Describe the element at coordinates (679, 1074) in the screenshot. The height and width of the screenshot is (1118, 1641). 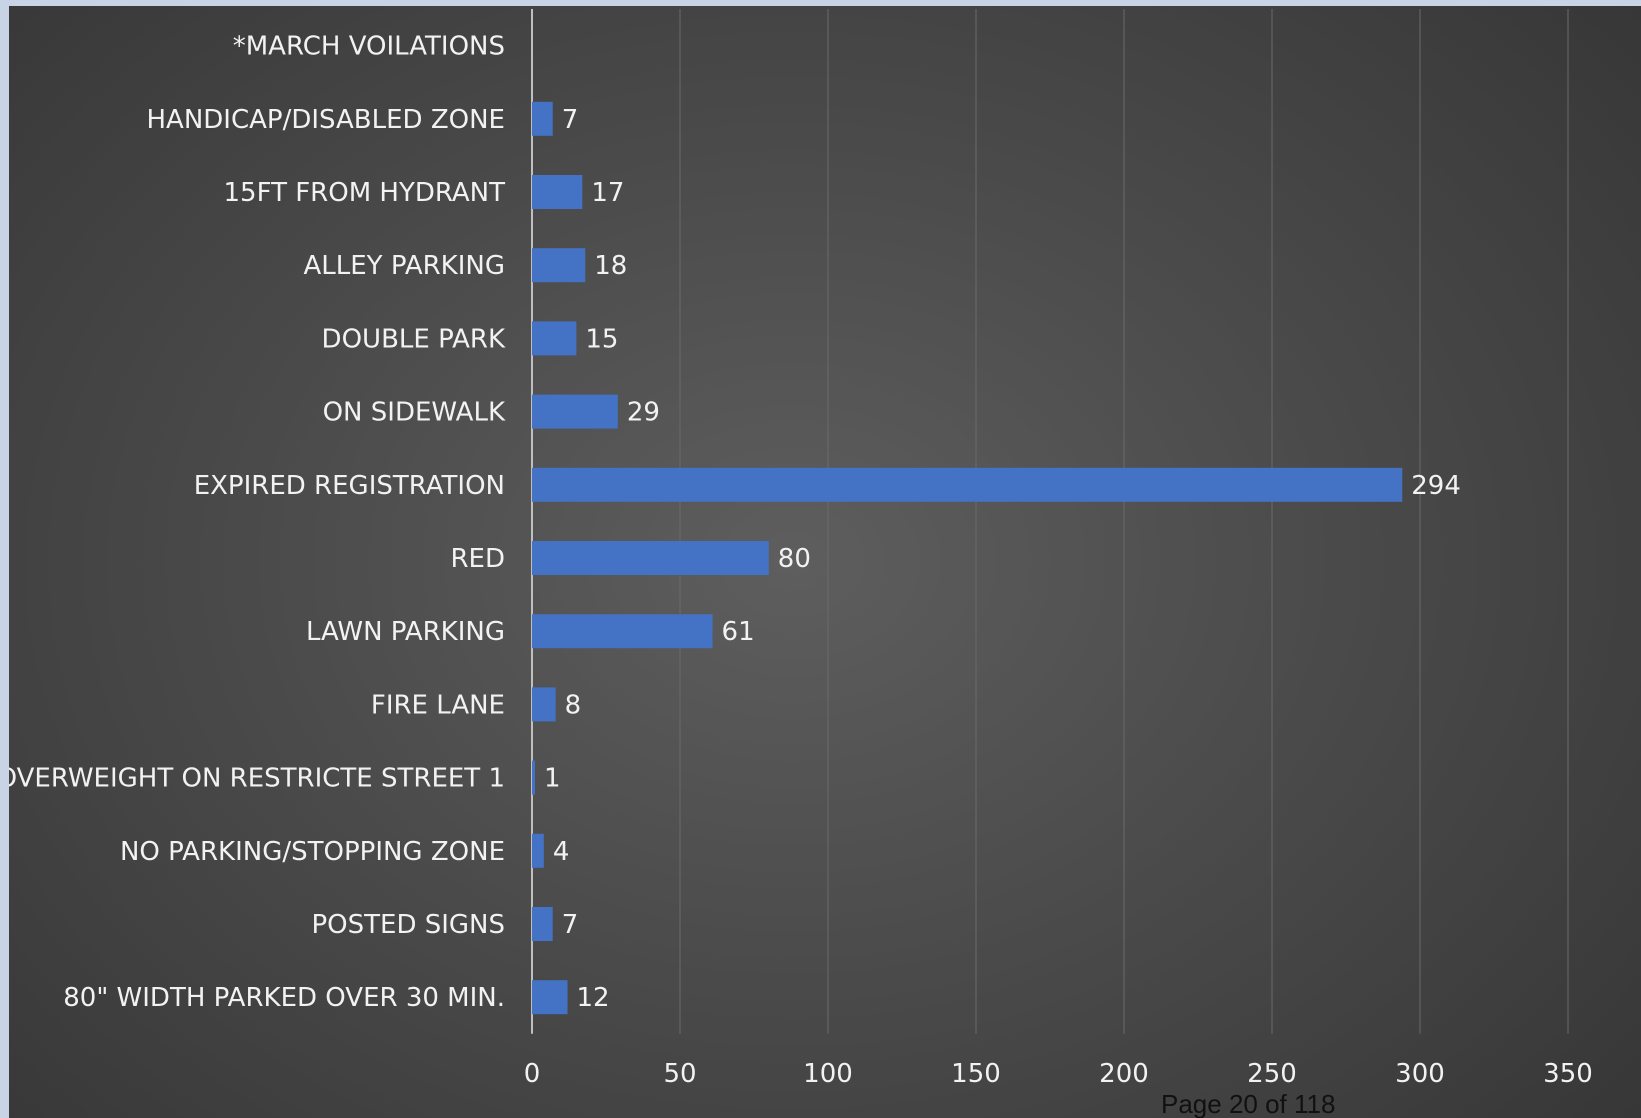
I see `x-tick-label: 50` at that location.